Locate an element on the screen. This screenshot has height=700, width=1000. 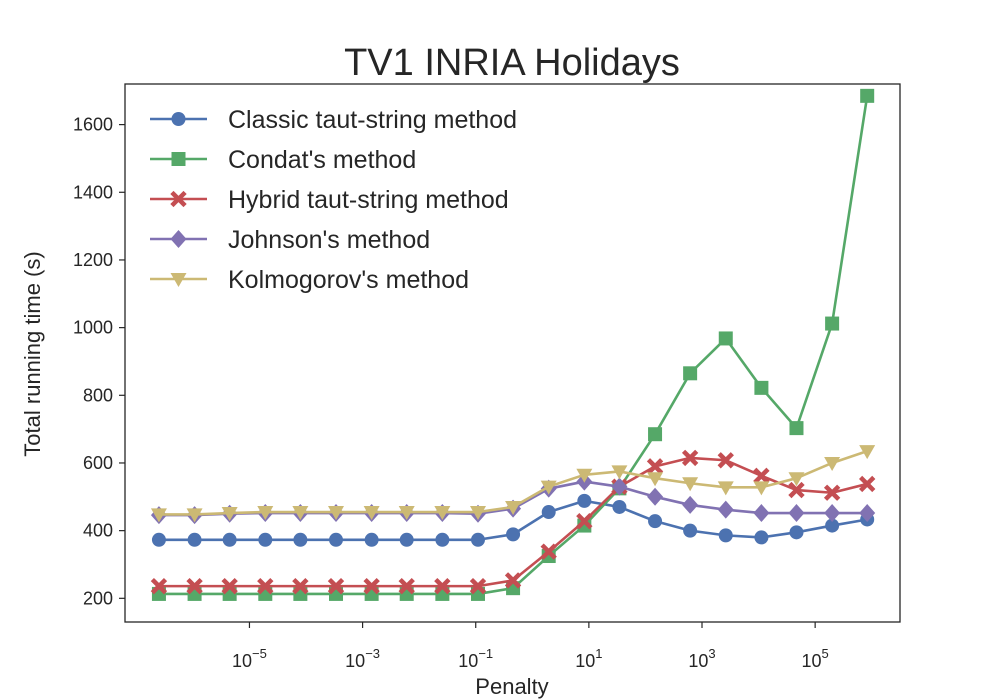
legend-label: Kolmogorov's method is located at coordinates (348, 280).